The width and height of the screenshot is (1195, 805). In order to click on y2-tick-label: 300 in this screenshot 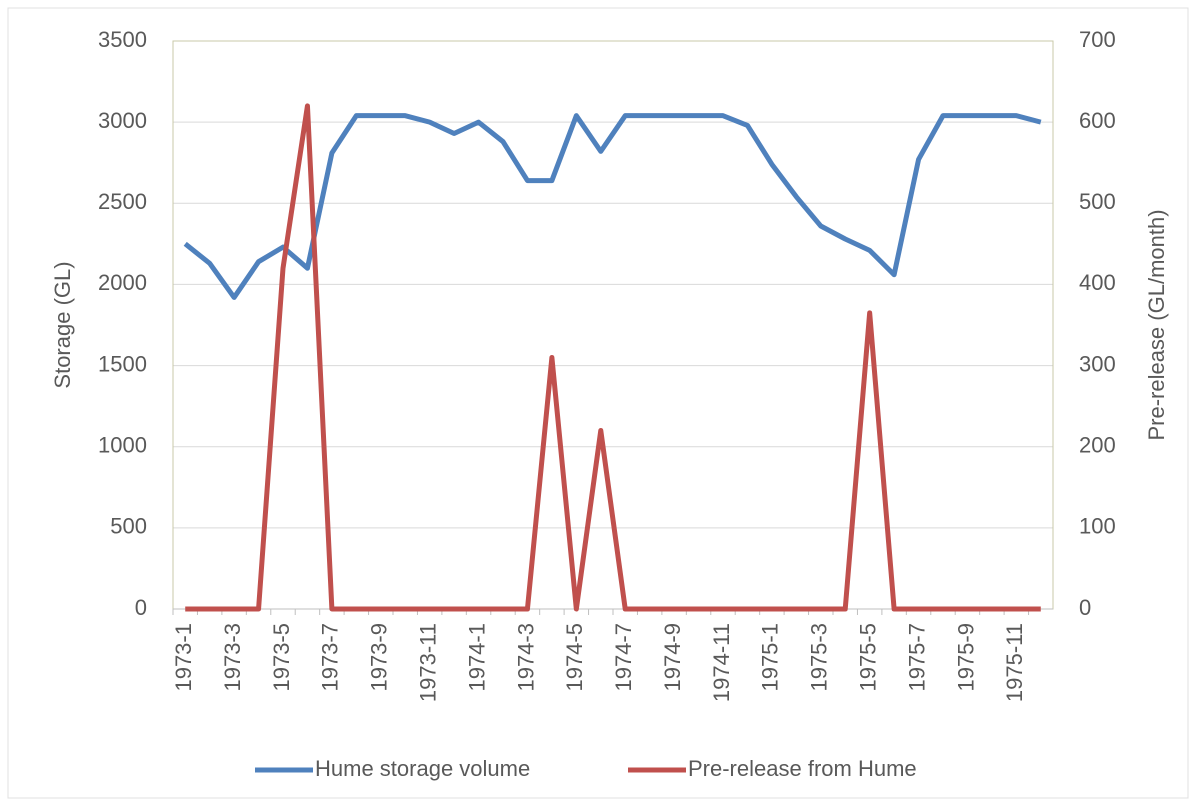, I will do `click(1097, 363)`.